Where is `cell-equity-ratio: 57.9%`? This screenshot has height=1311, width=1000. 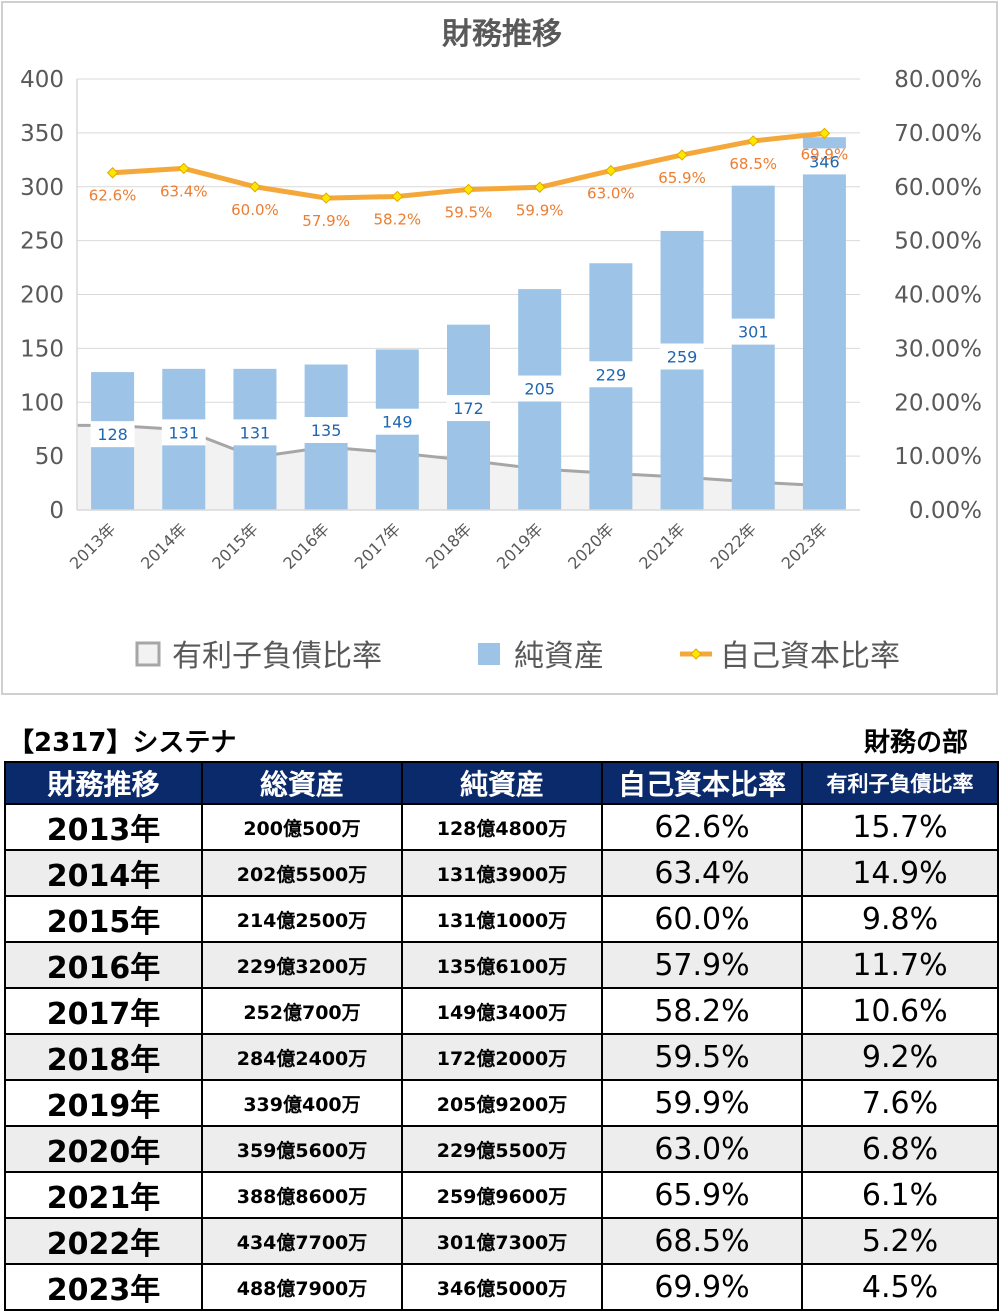 cell-equity-ratio: 57.9% is located at coordinates (702, 965).